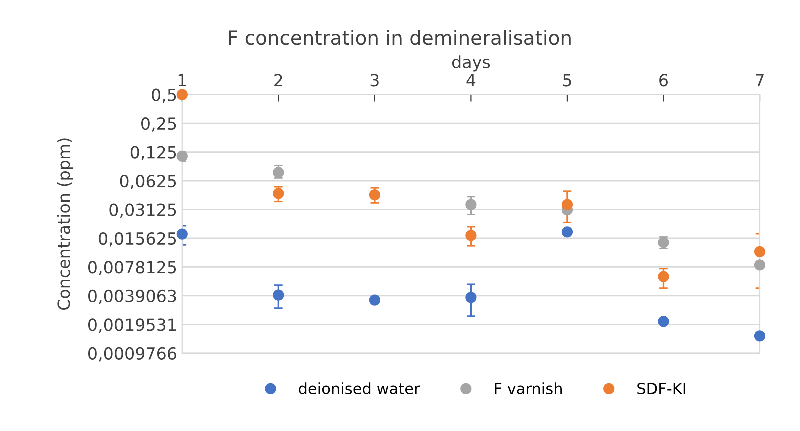 The height and width of the screenshot is (431, 800). Describe the element at coordinates (148, 182) in the screenshot. I see `y-tick-label: 0,0625` at that location.